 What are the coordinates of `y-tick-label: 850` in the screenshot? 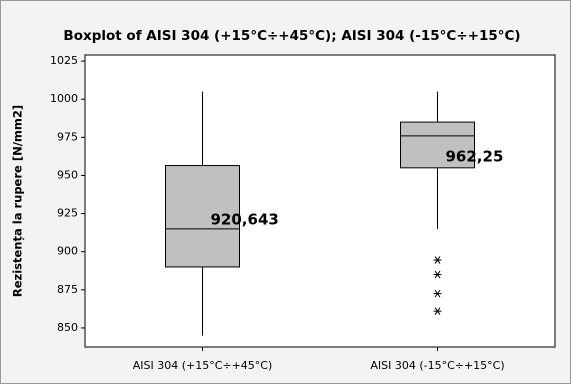 It's located at (67, 327).